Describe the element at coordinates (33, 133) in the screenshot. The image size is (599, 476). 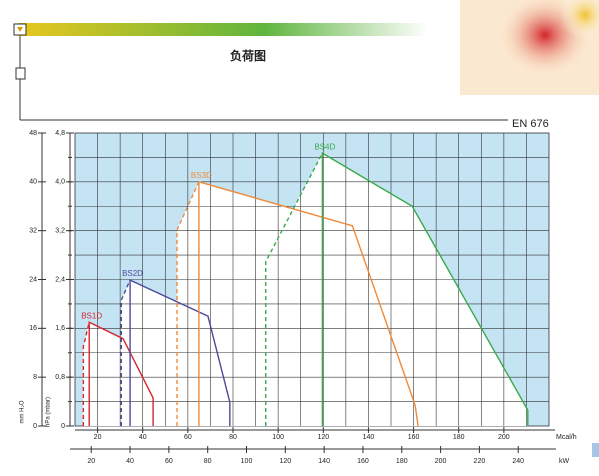
I see `y2-tick-label: 48` at that location.